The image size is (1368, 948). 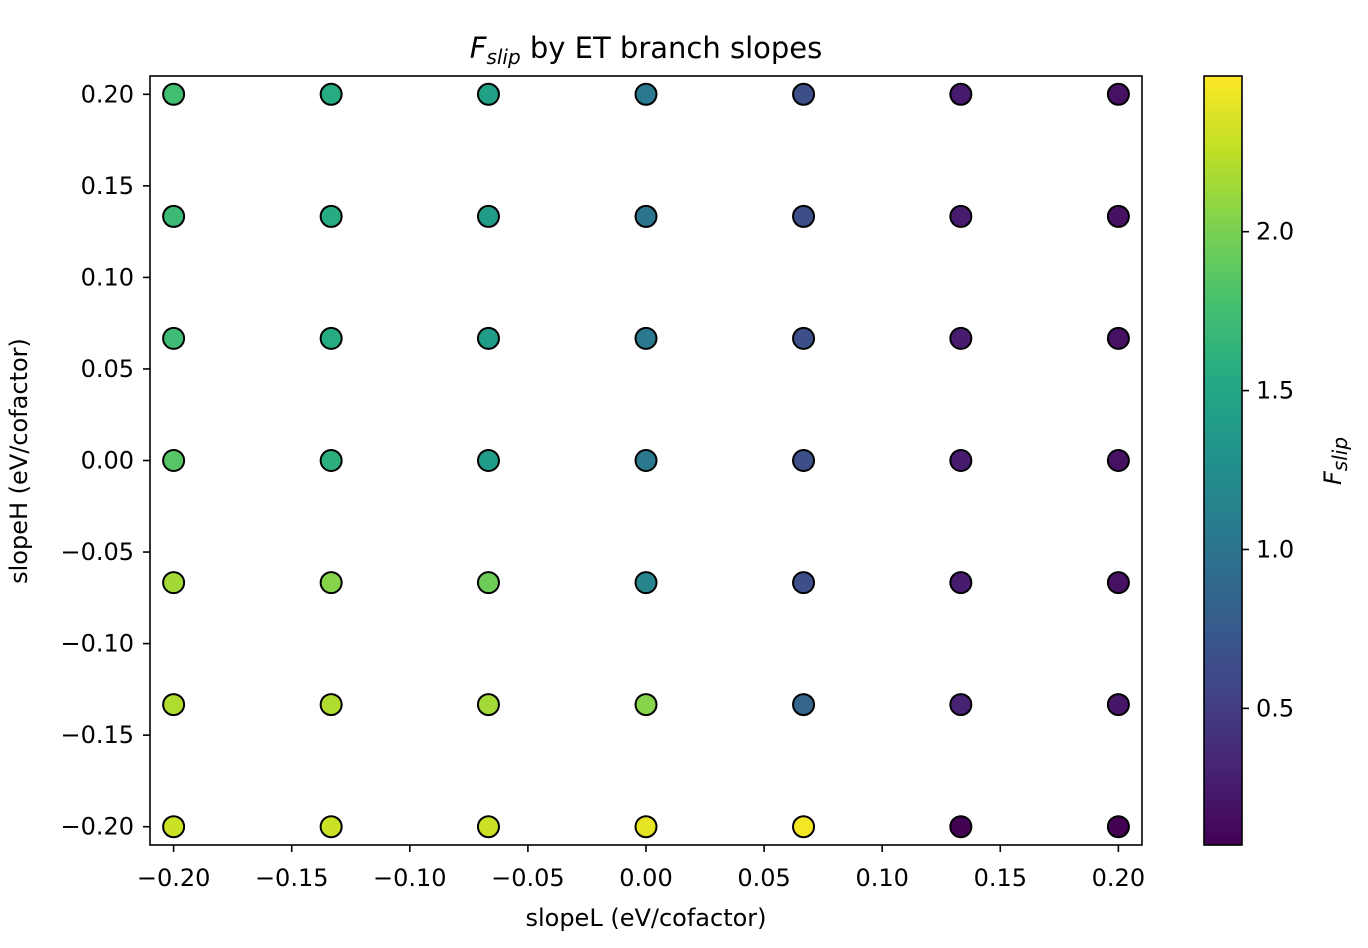 I want to click on y-tick-label: −0.05, so click(x=97, y=552).